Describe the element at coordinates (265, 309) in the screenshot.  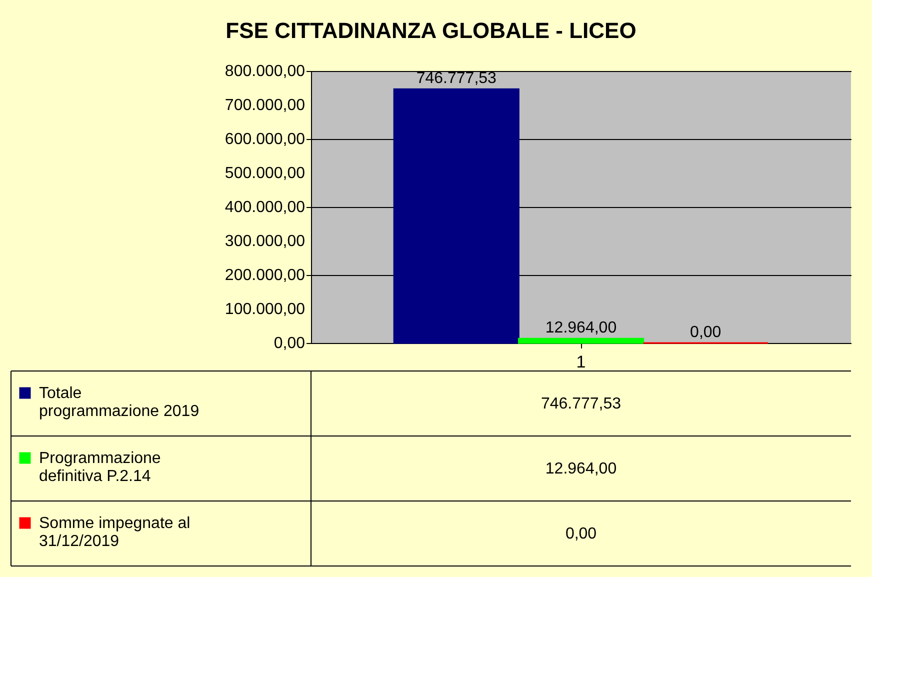
I see `y-tick-label: 100.000,00` at that location.